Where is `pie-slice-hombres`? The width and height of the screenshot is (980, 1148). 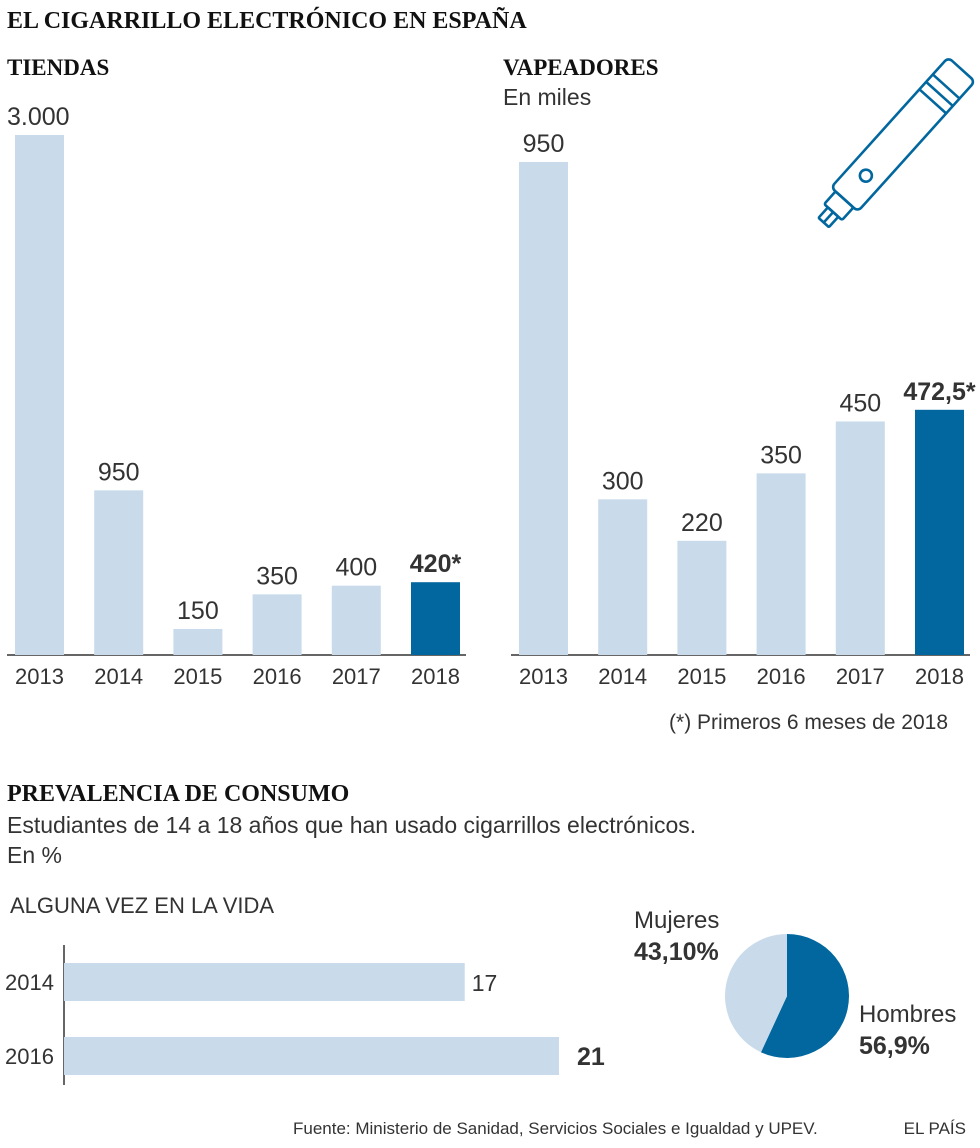
pie-slice-hombres is located at coordinates (805, 996).